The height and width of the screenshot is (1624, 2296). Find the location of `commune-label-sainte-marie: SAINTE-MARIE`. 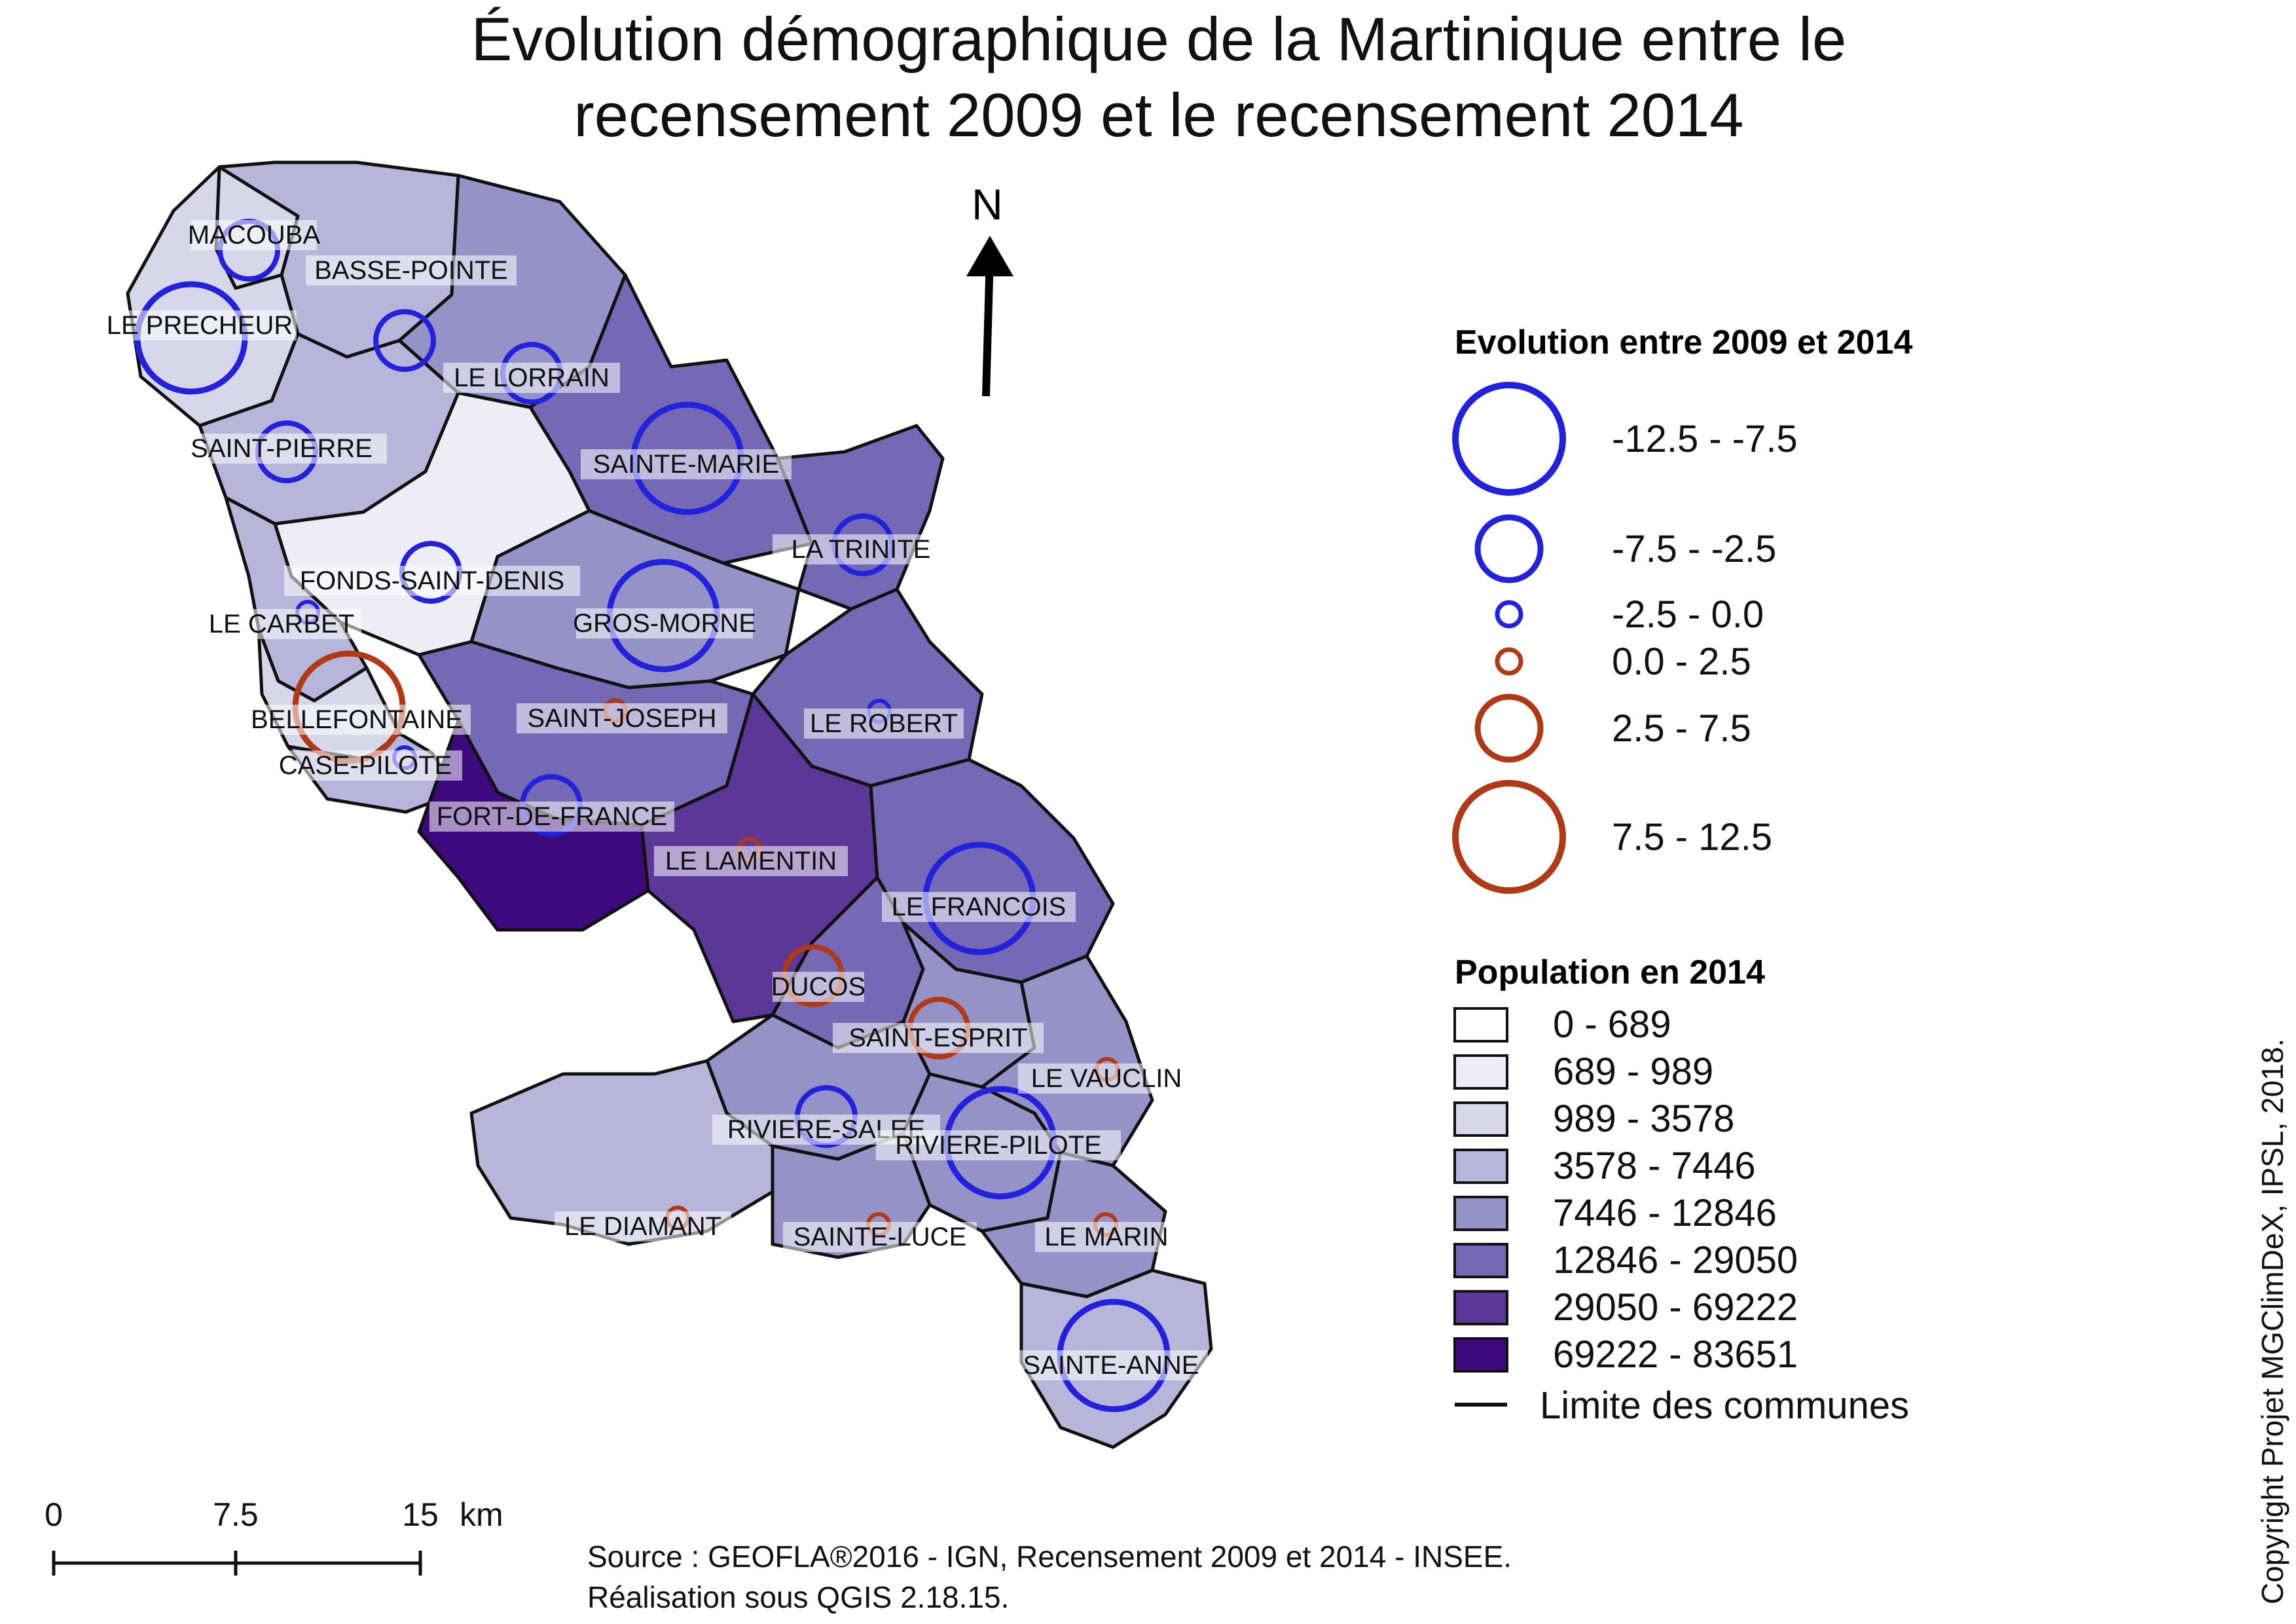

commune-label-sainte-marie: SAINTE-MARIE is located at coordinates (686, 464).